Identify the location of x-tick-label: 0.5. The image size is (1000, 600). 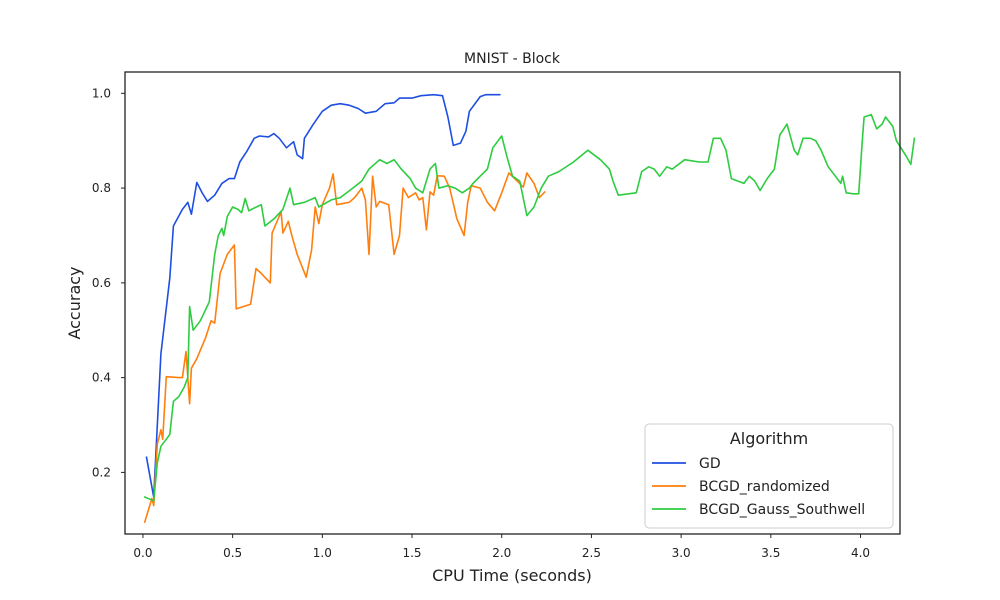
(232, 553).